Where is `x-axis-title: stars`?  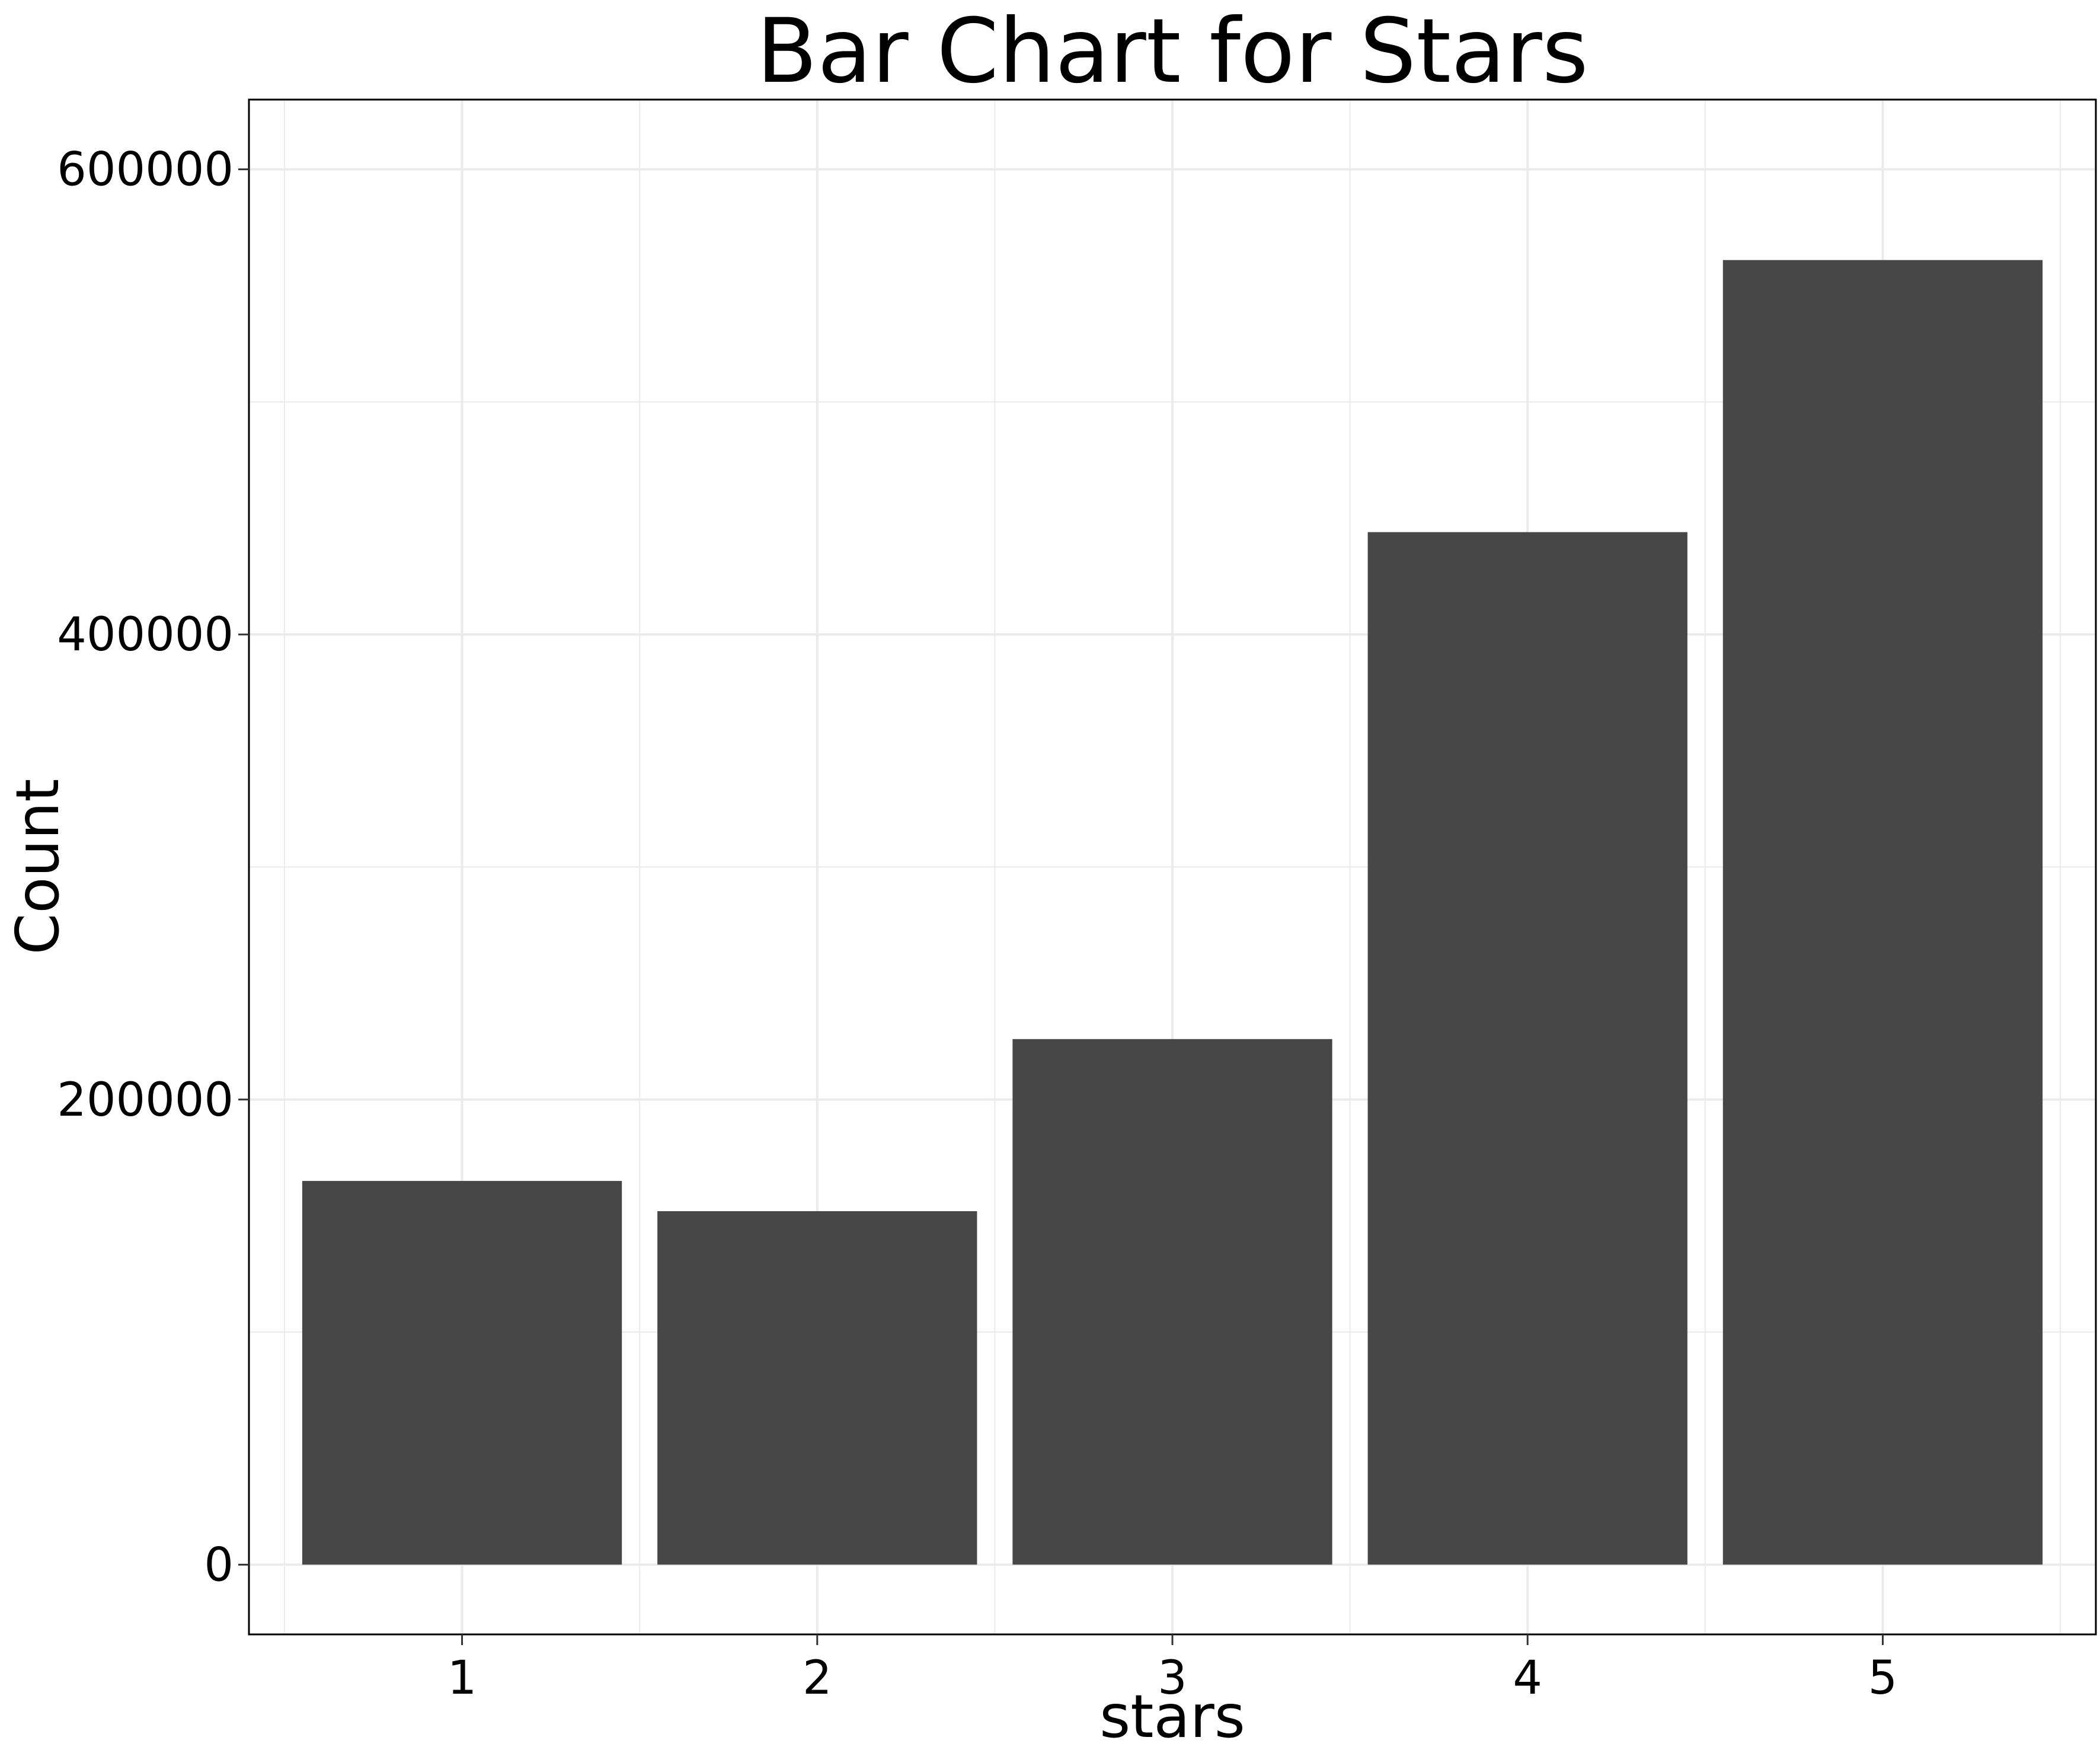
x-axis-title: stars is located at coordinates (1172, 1716).